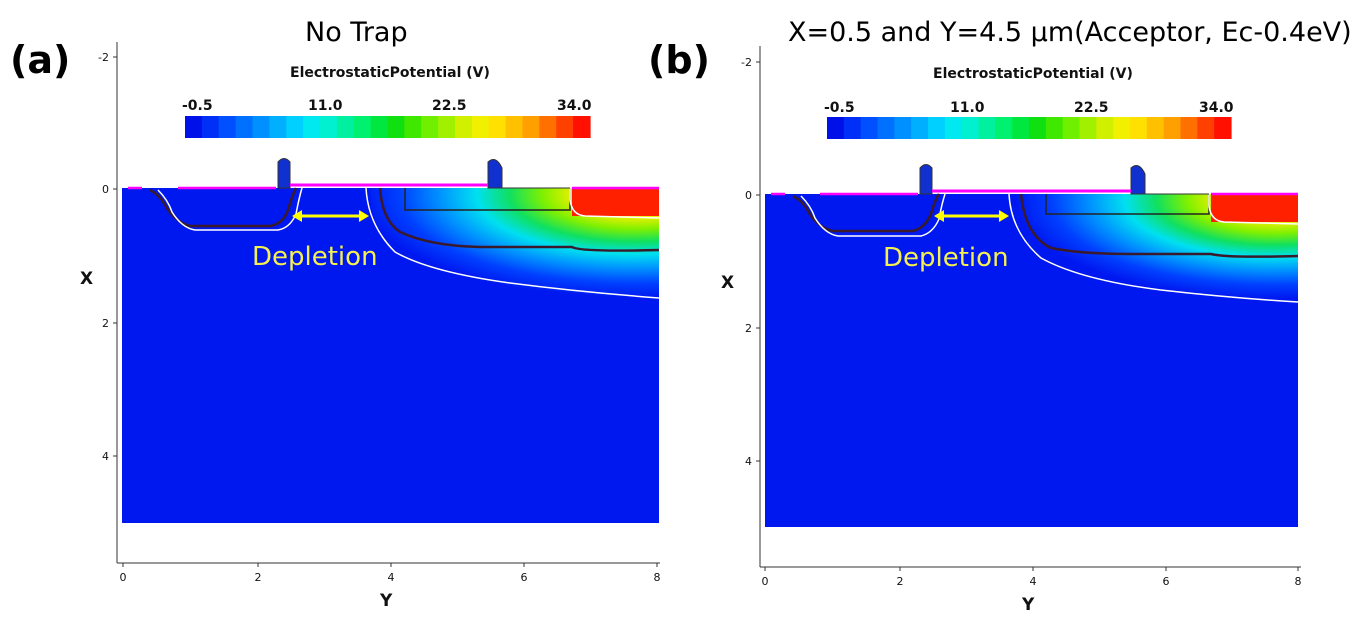  What do you see at coordinates (1070, 32) in the screenshot?
I see `panel-title: X=0.5 and Y=4.5 μm(Acceptor, Ec-0.4eV)` at bounding box center [1070, 32].